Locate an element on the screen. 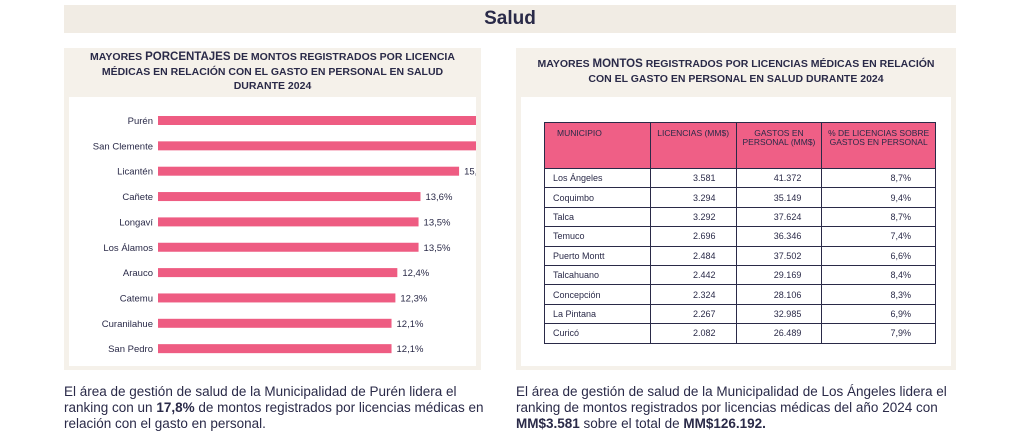 The image size is (1024, 442). bar-category-label: Los Álamos is located at coordinates (128, 248).